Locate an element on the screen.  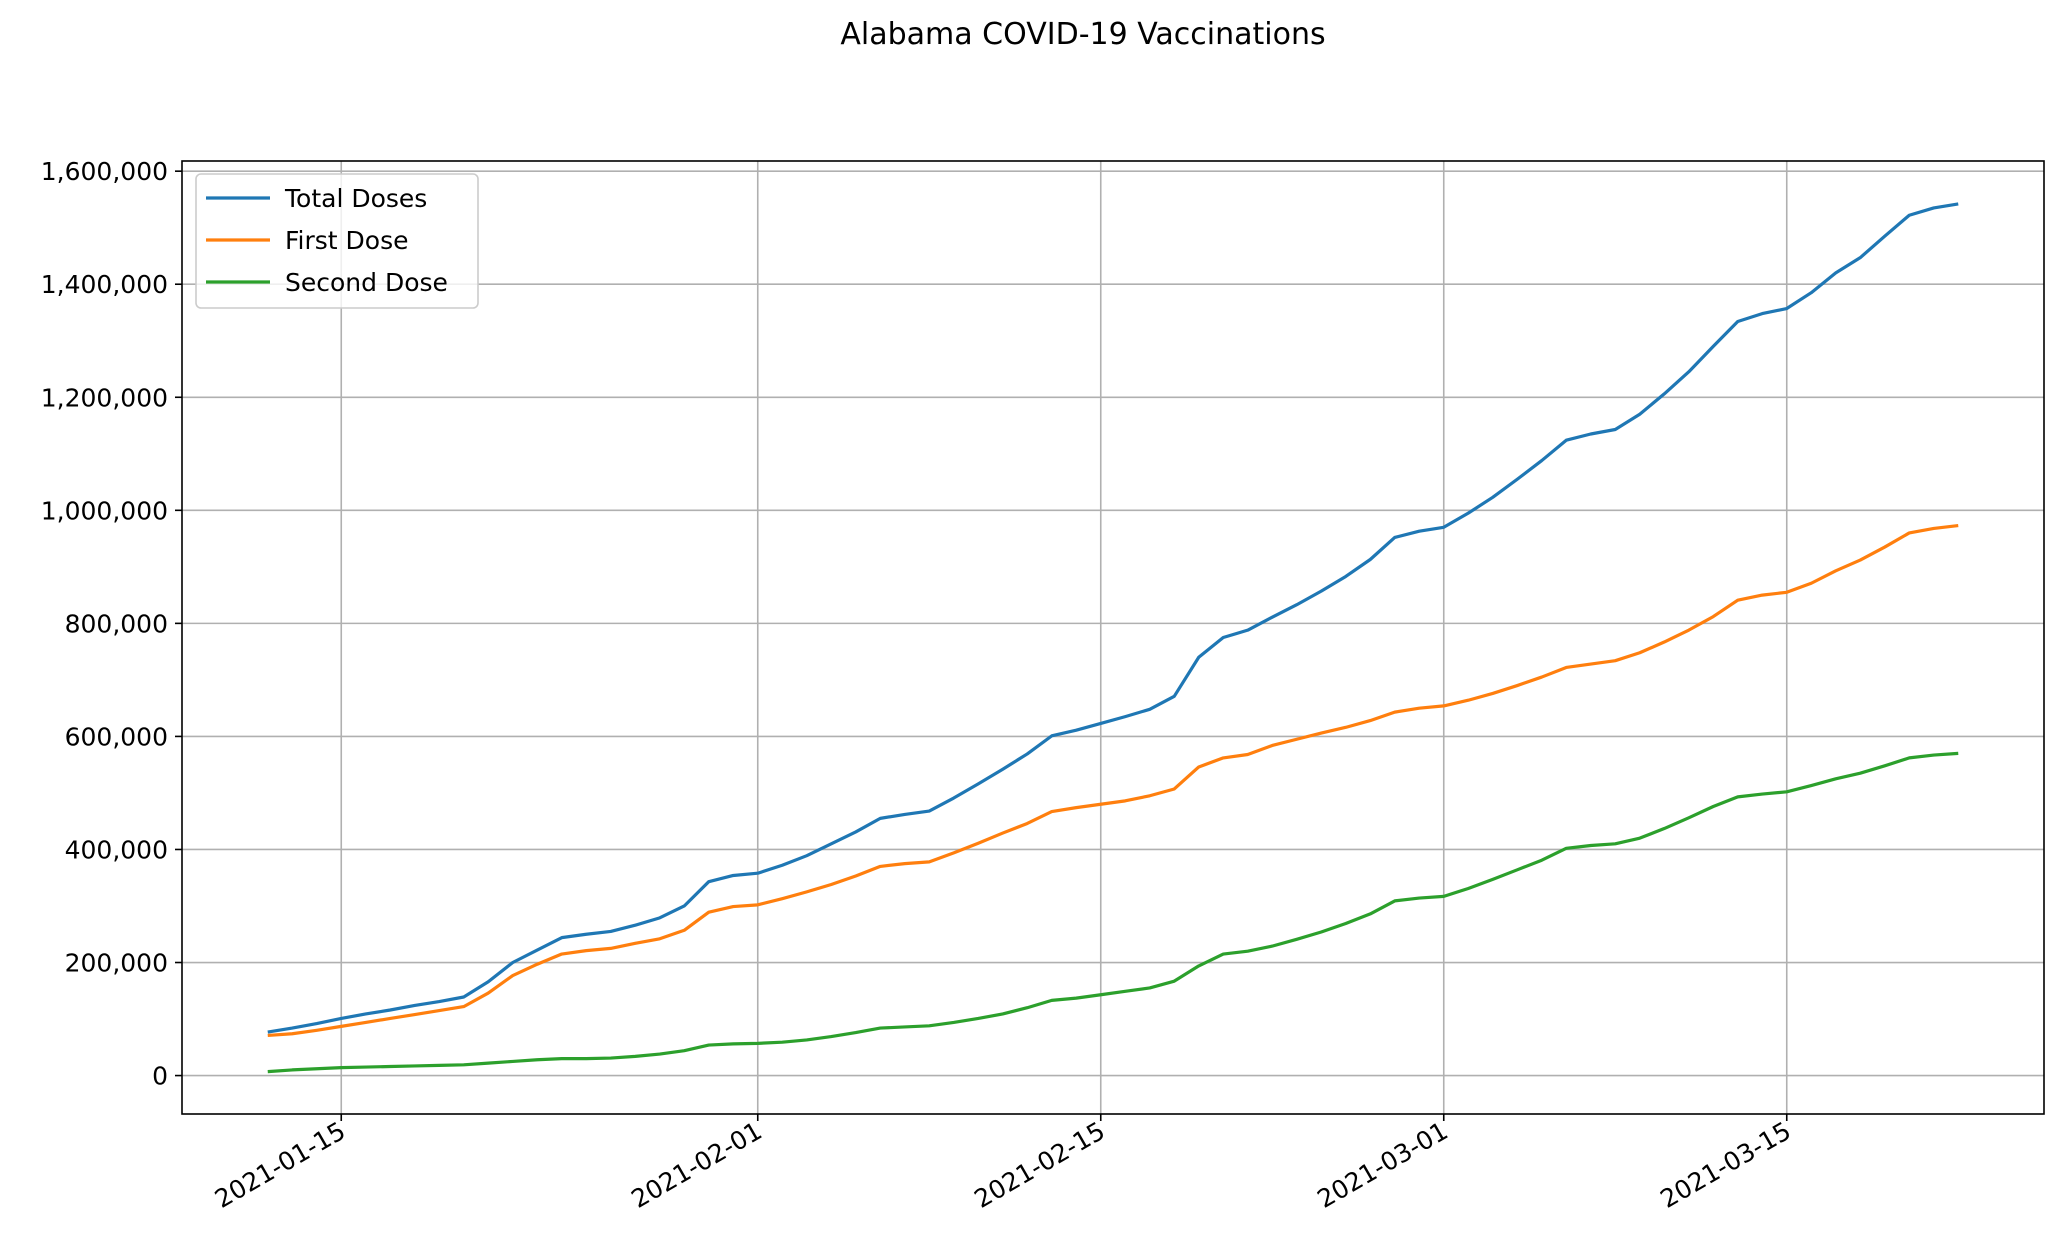
y-tick-label: 1,400,000 is located at coordinates (104, 284).